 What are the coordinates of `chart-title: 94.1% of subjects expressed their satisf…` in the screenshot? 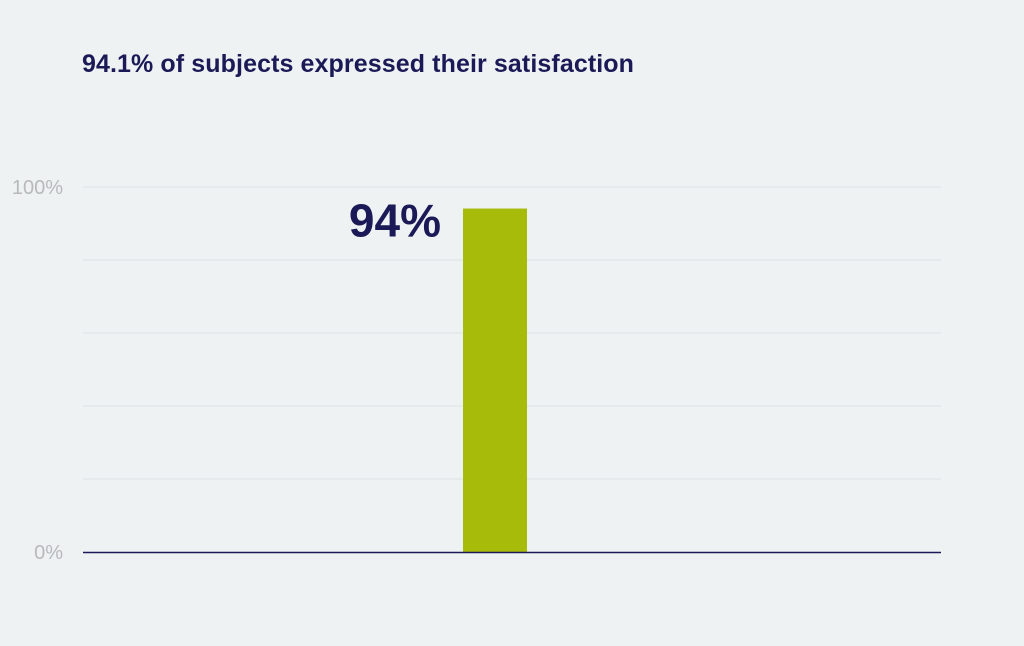 It's located at (358, 64).